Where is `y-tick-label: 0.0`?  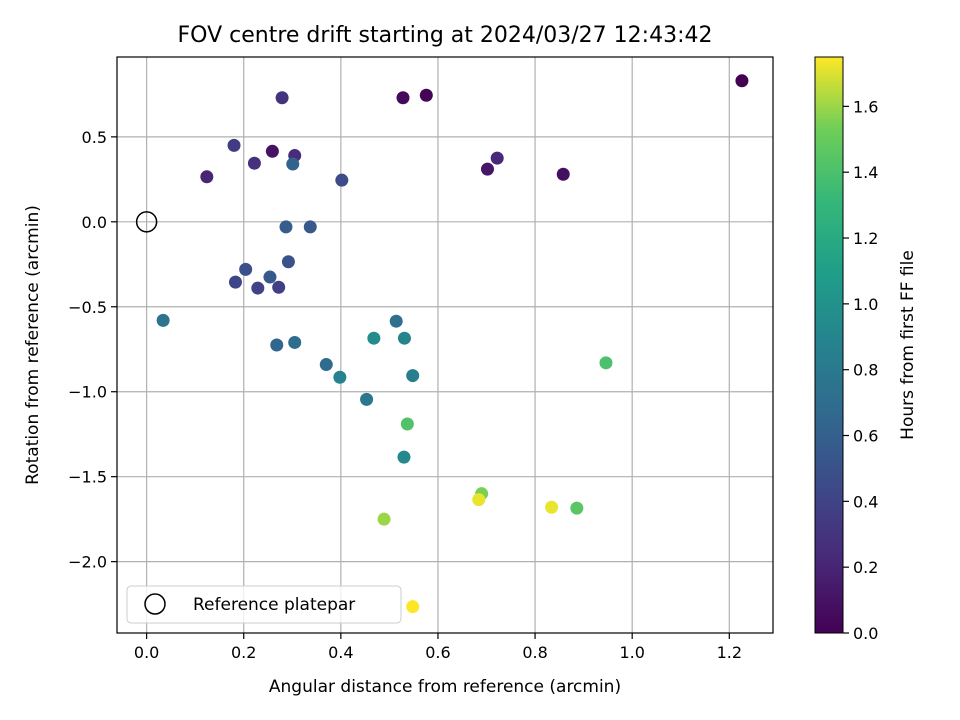 y-tick-label: 0.0 is located at coordinates (94, 222).